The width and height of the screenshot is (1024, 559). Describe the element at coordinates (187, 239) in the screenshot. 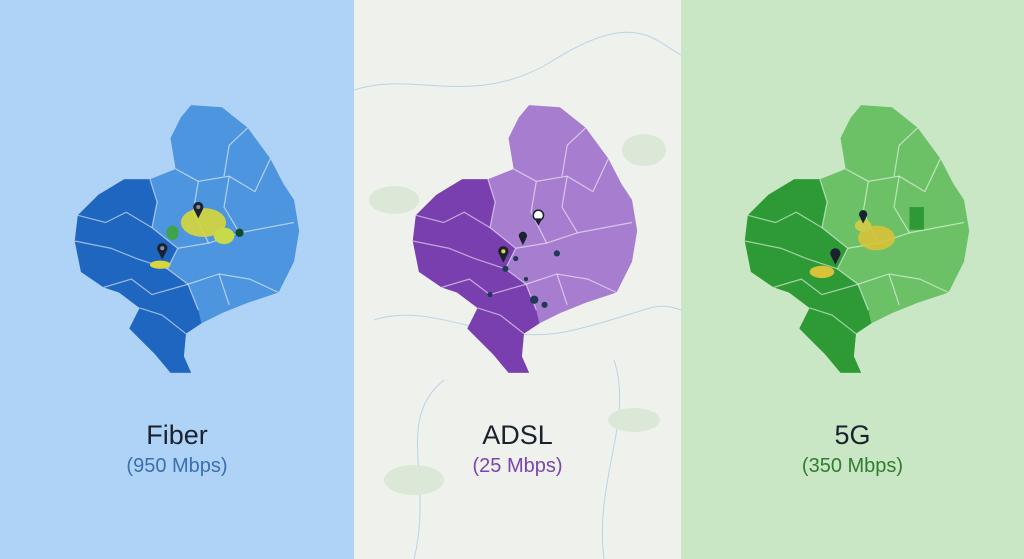

I see `region-map-fiber` at that location.